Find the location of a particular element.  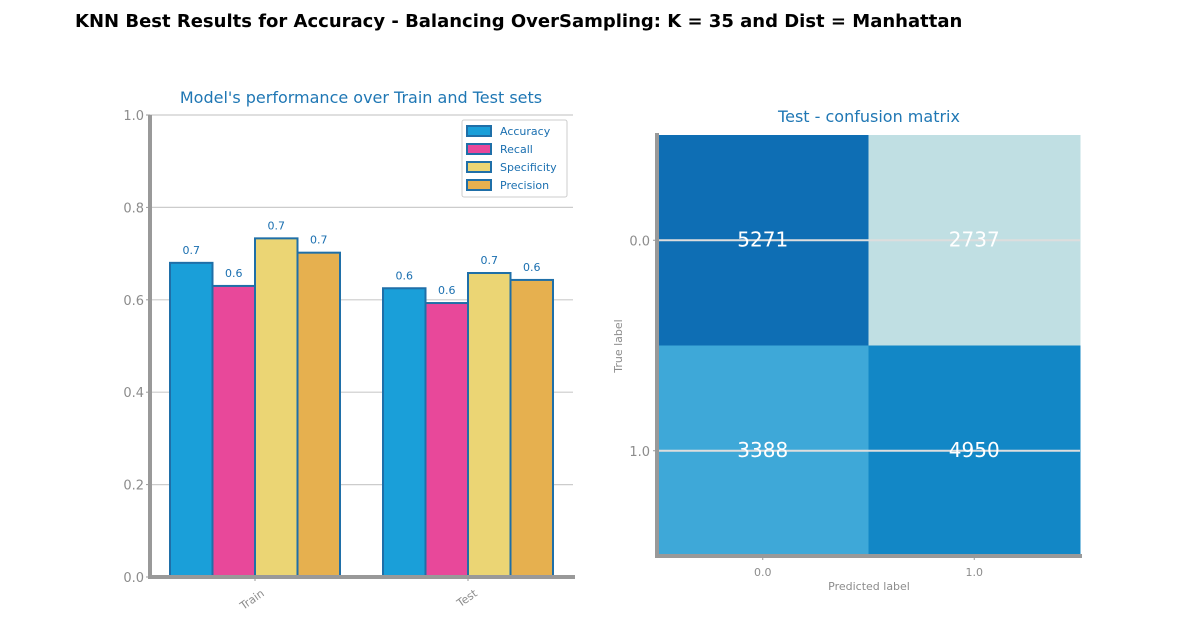

cm-cell-value: 3388 is located at coordinates (762, 450).